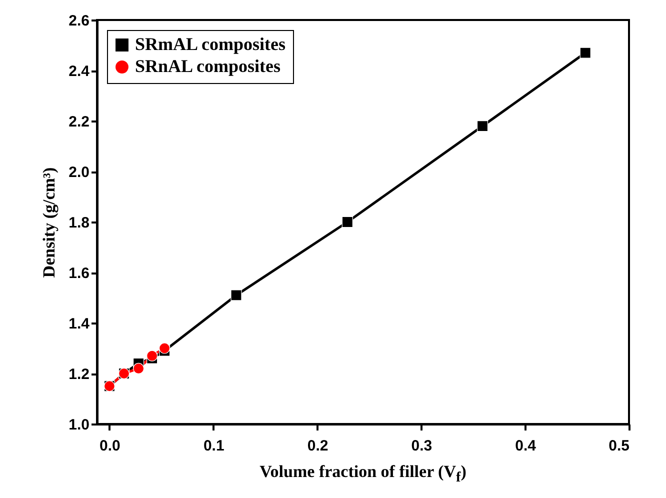  Describe the element at coordinates (79, 122) in the screenshot. I see `y-tick-label: 2.2` at that location.